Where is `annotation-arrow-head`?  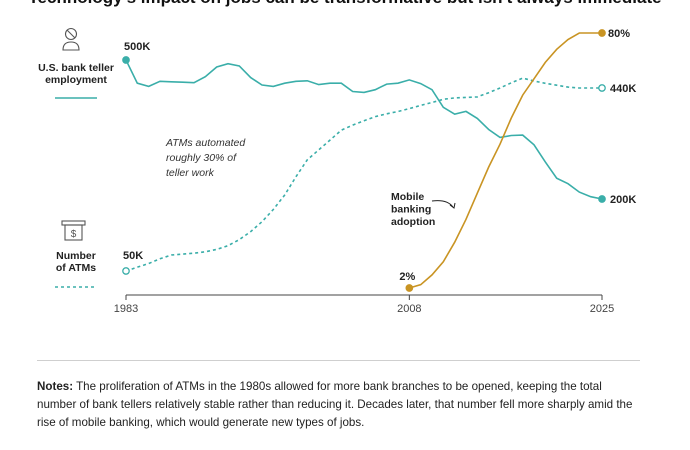 annotation-arrow-head is located at coordinates (452, 205).